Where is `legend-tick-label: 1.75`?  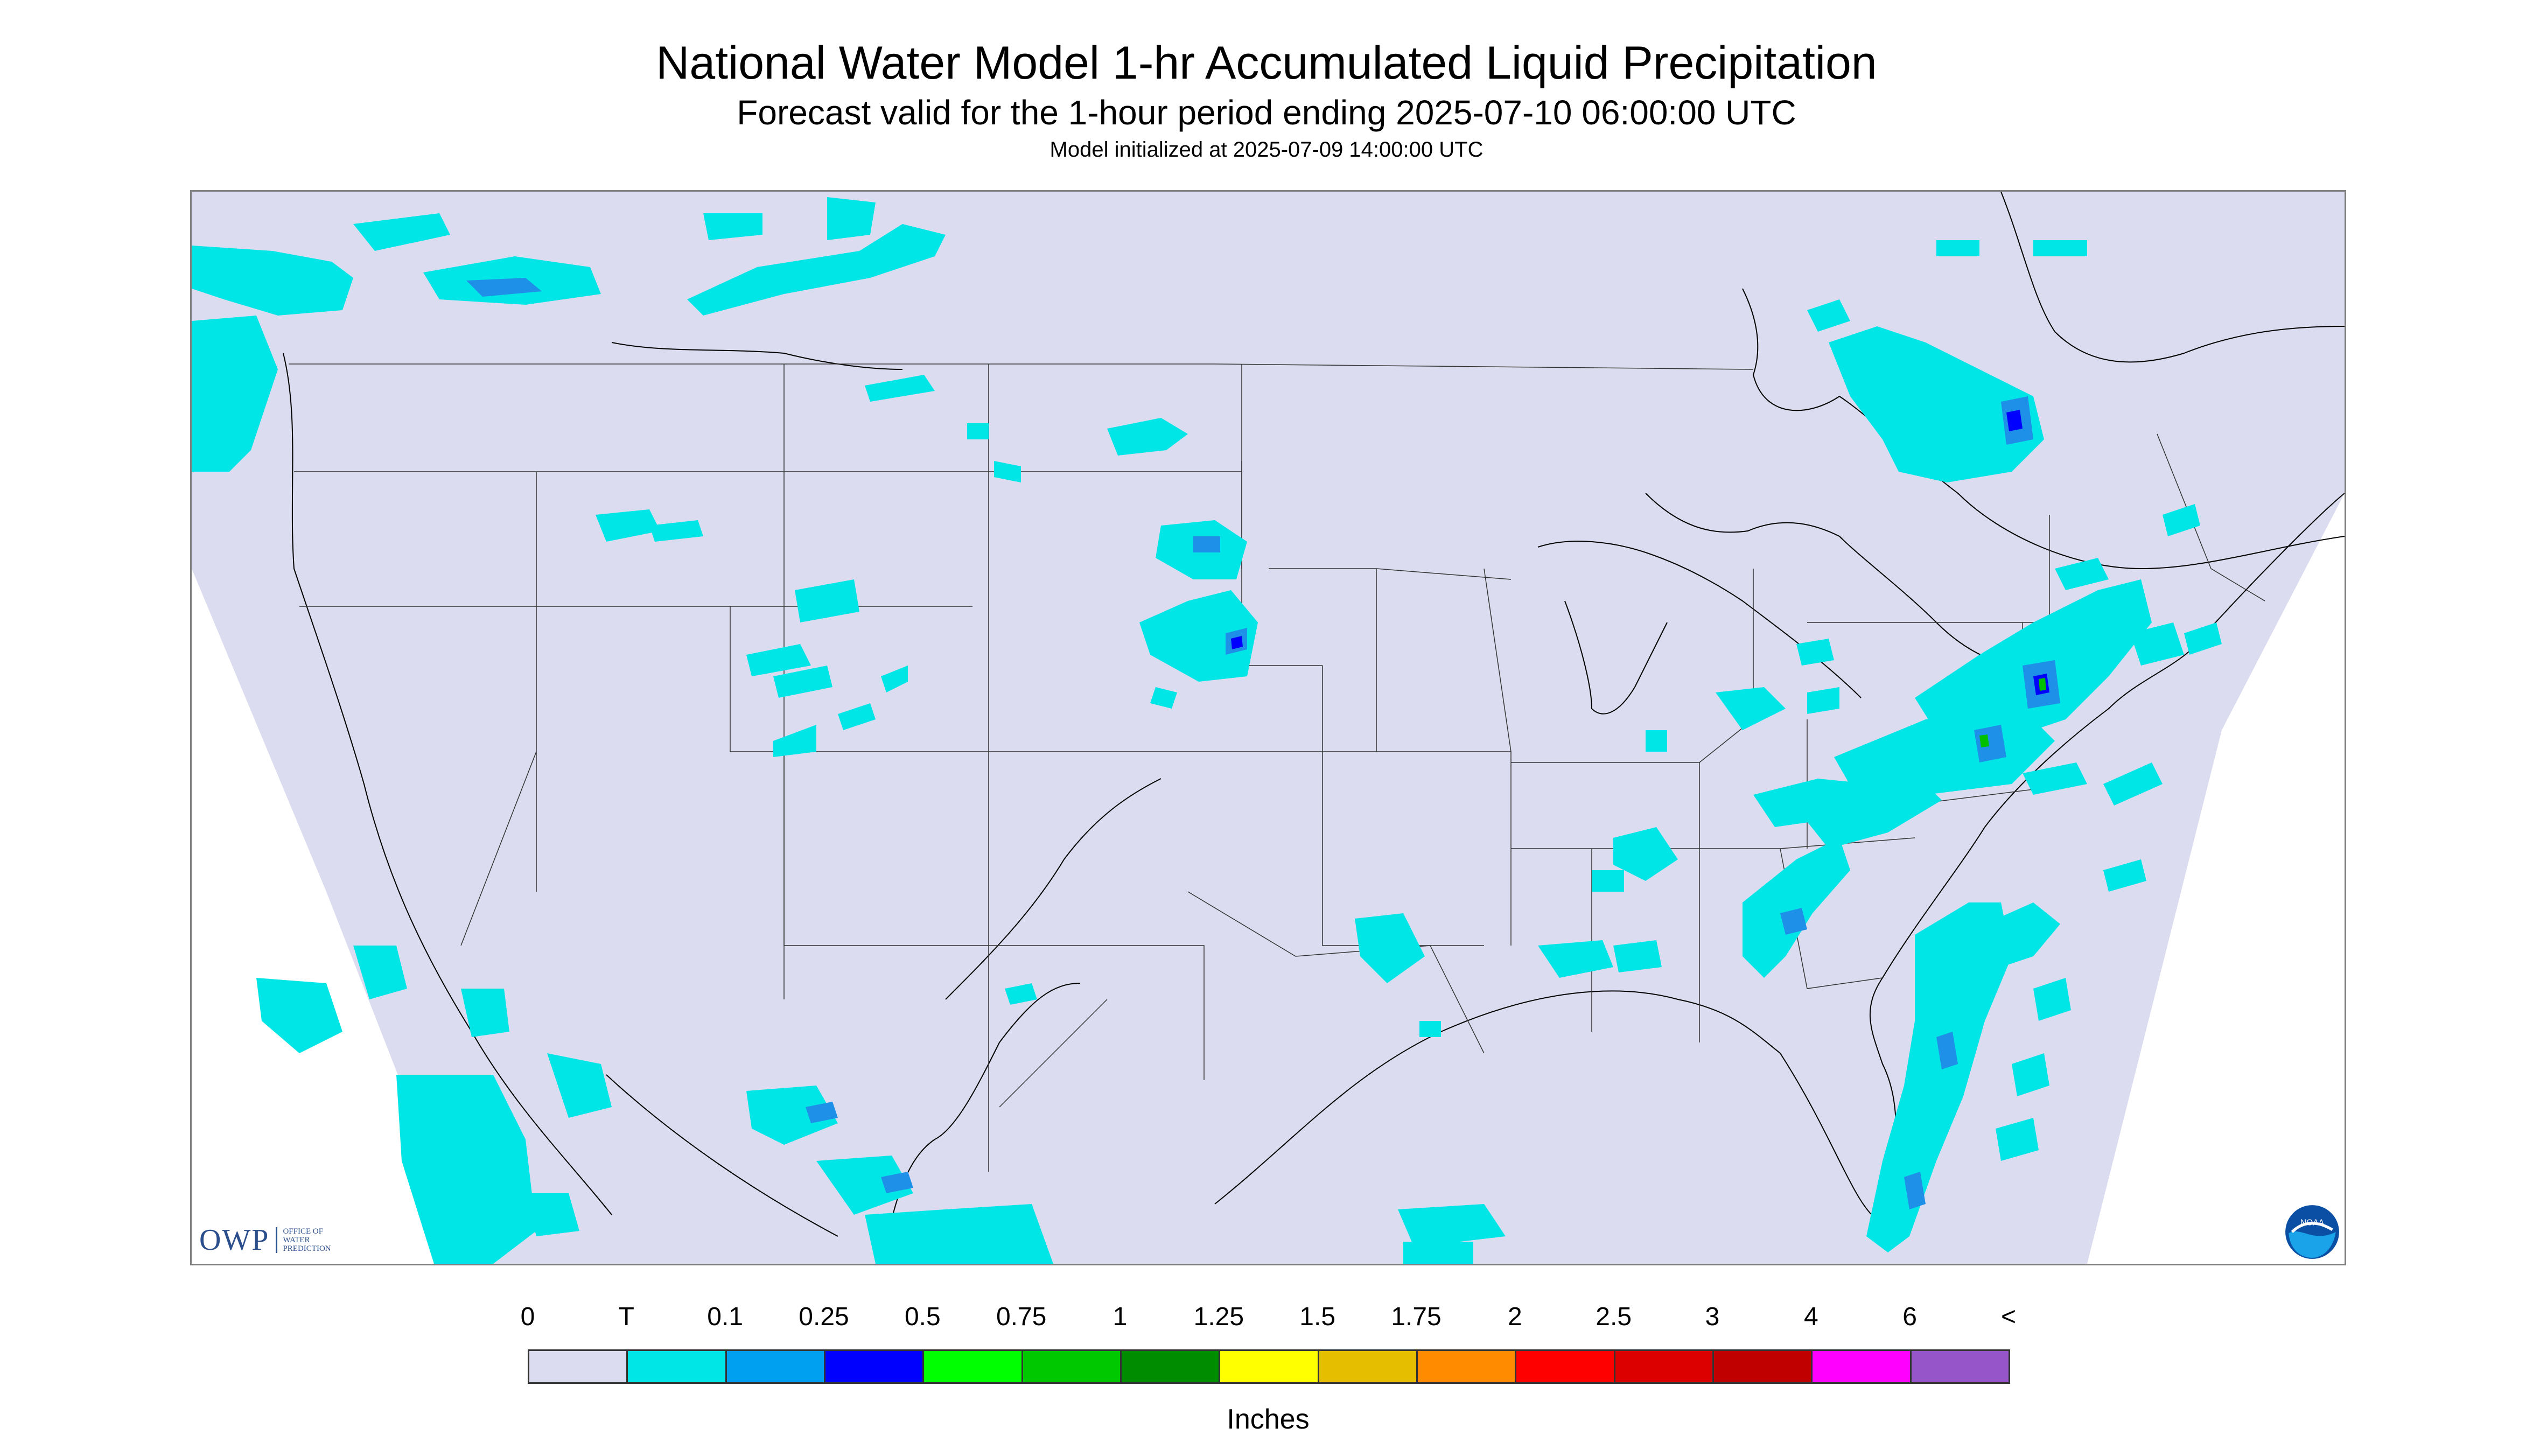
legend-tick-label: 1.75 is located at coordinates (1417, 1317).